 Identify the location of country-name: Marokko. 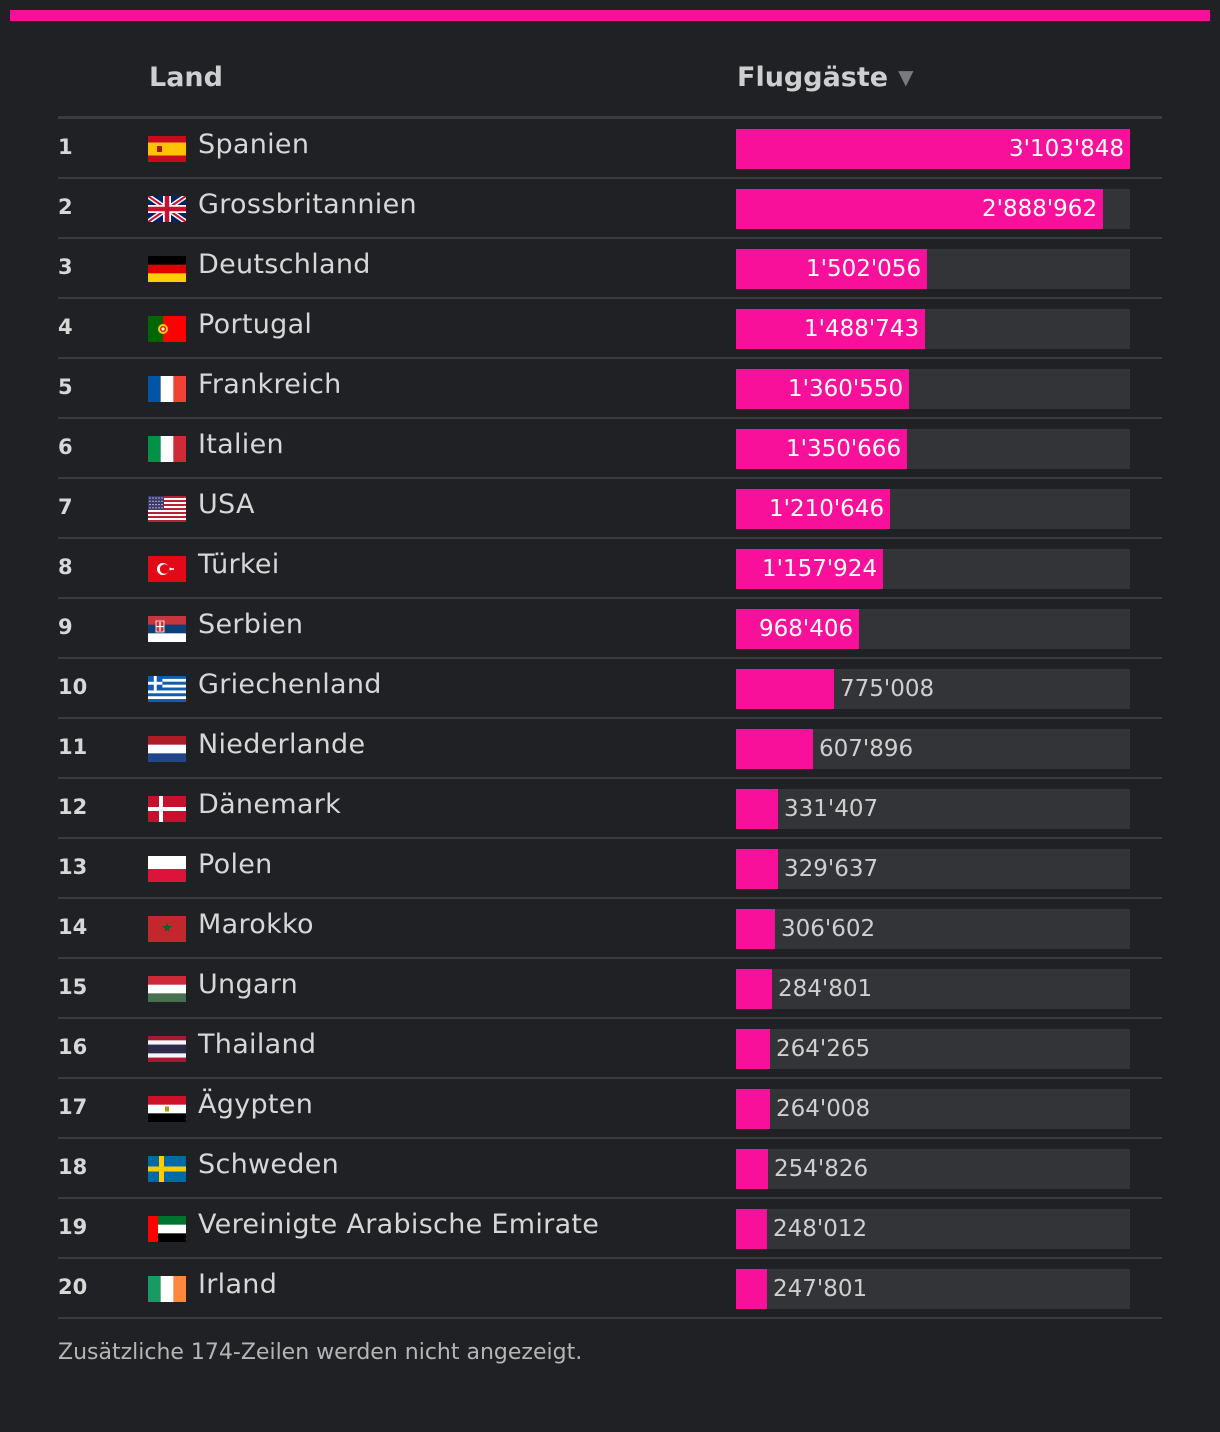
(256, 924).